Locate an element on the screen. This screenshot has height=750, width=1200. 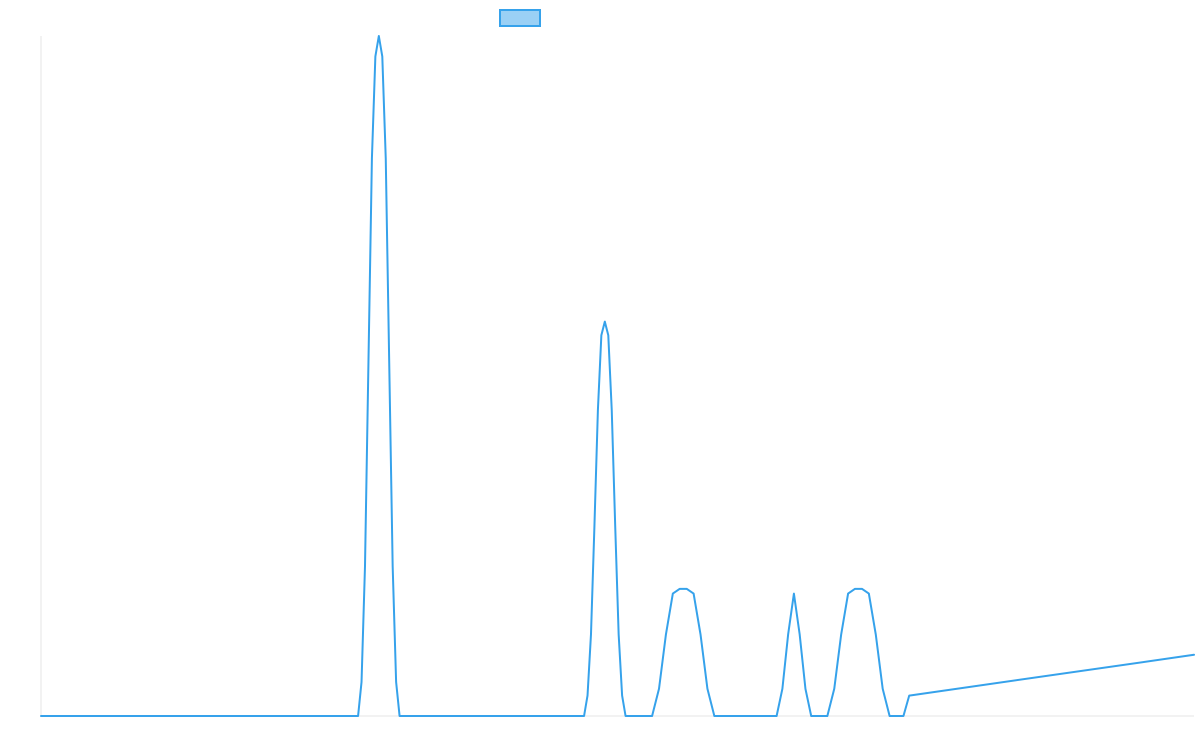
legend is located at coordinates (520, 18).